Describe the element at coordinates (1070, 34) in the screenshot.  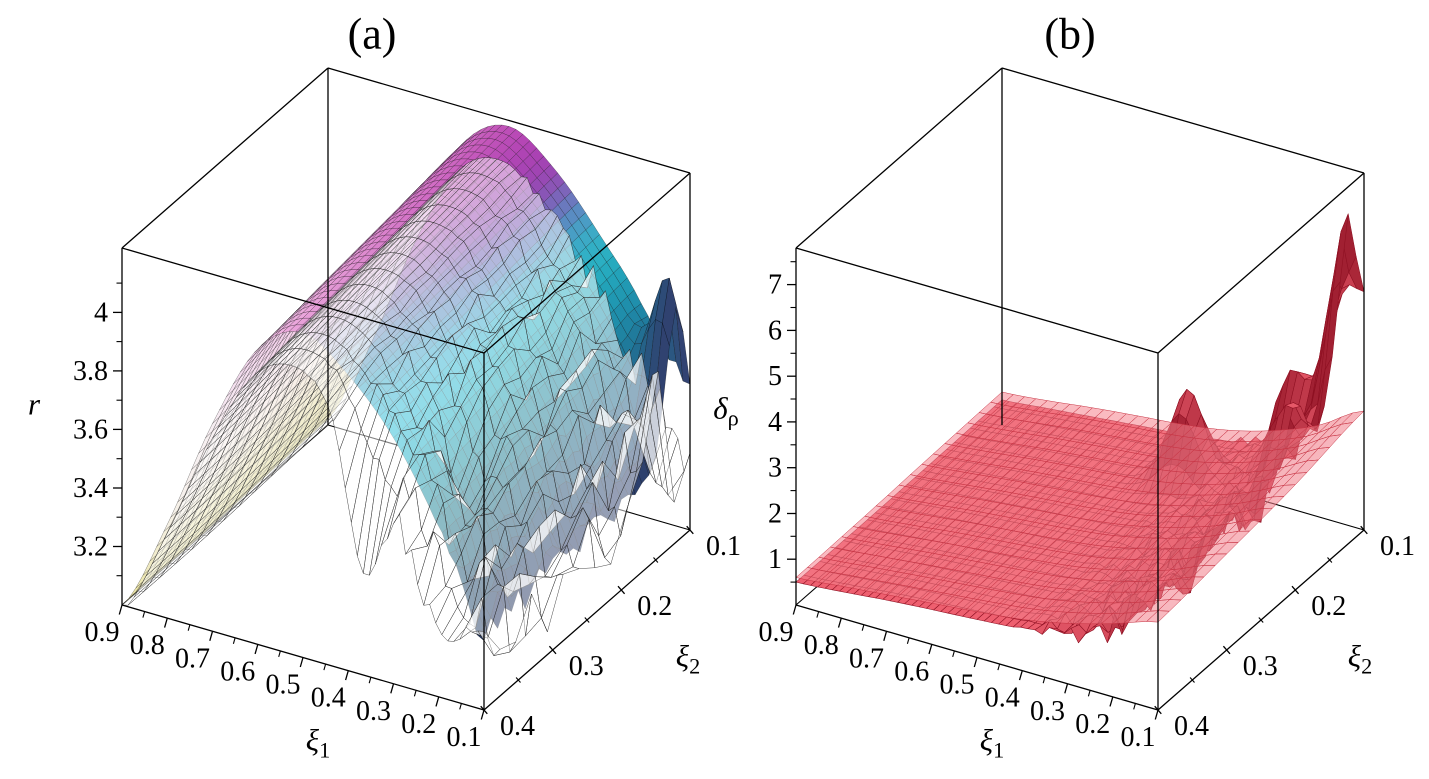
I see `panel-b-title: (b)` at that location.